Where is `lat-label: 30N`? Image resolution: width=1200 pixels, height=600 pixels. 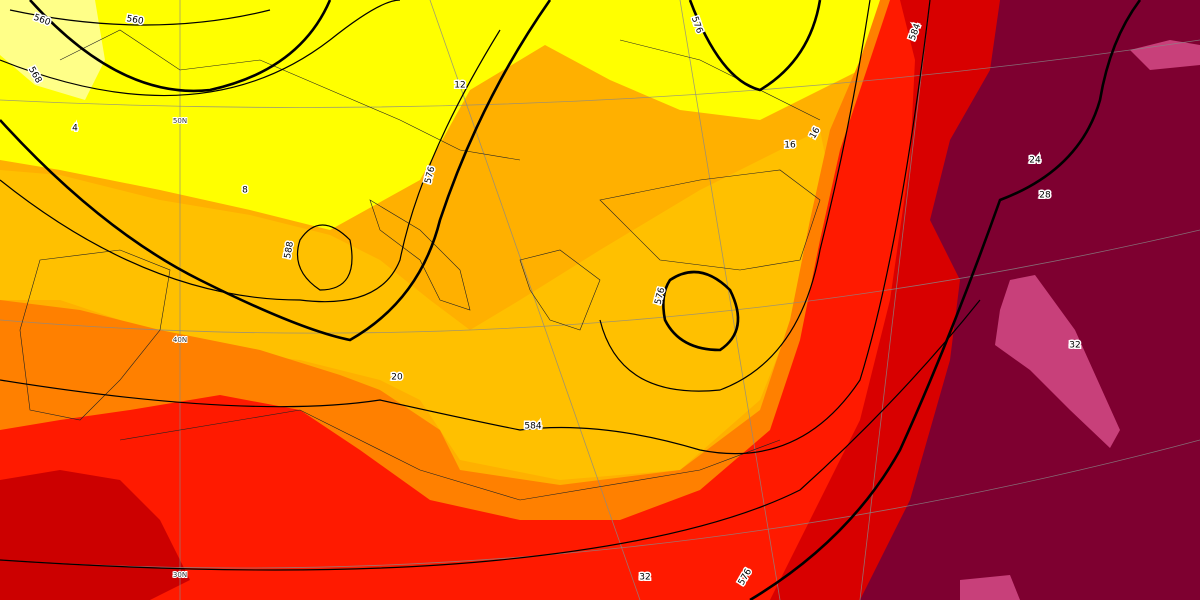 lat-label: 30N is located at coordinates (180, 575).